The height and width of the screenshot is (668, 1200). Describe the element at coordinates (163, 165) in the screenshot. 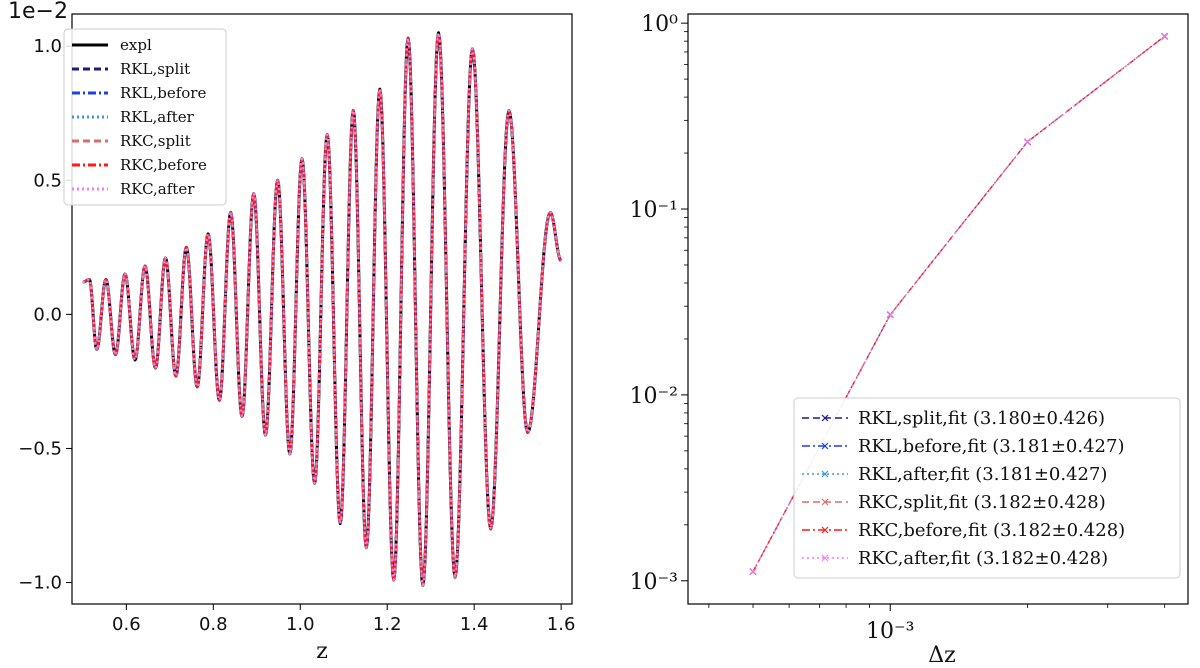

I see `left-legend-entry: RKC,before` at that location.